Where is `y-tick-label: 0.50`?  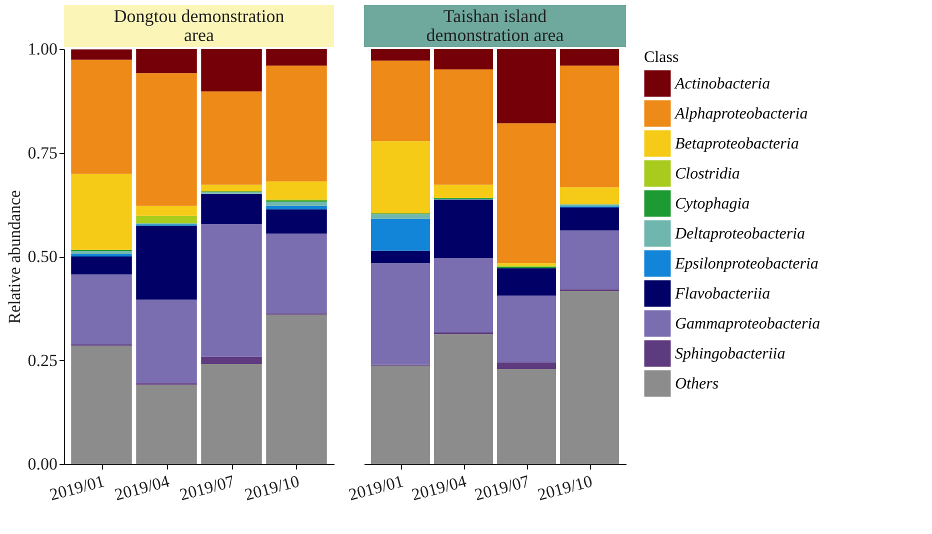 y-tick-label: 0.50 is located at coordinates (43, 256).